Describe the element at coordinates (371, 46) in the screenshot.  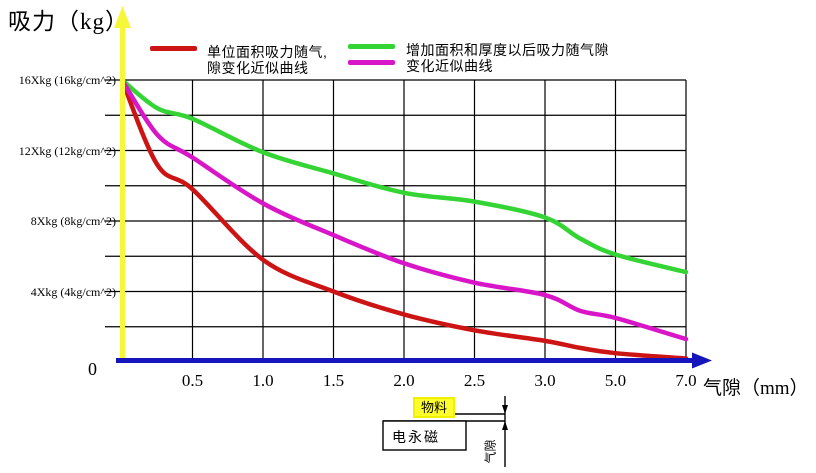
I see `legend-swatch-green` at that location.